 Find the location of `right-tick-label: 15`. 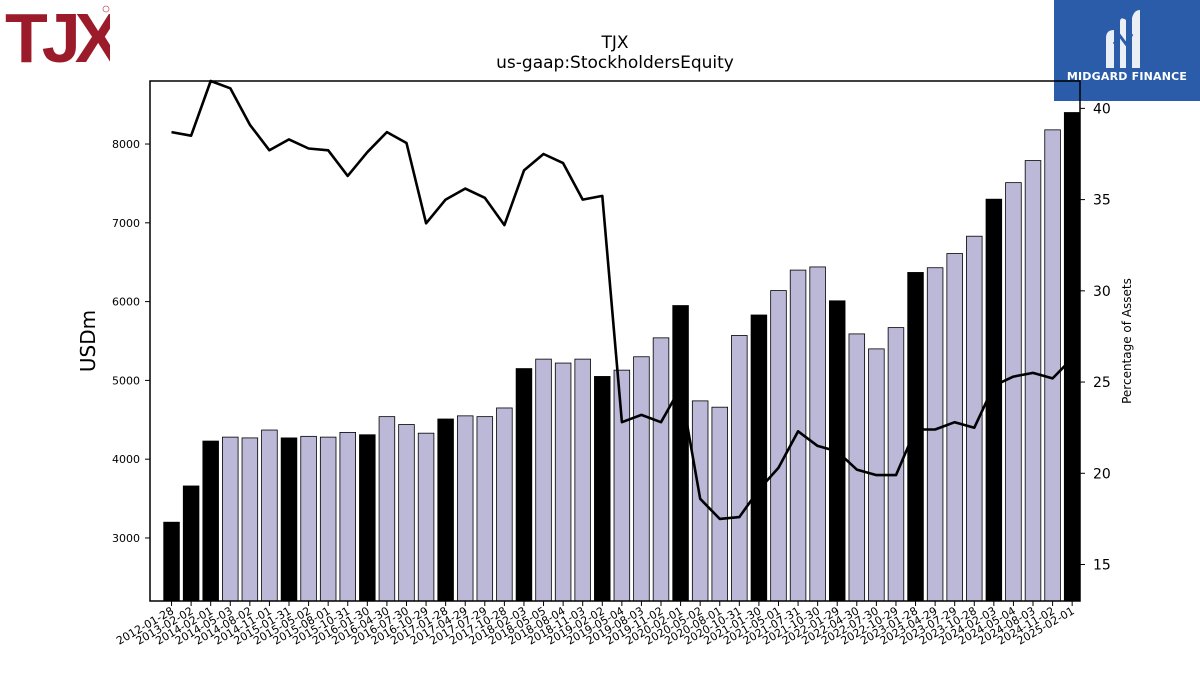

right-tick-label: 15 is located at coordinates (1102, 566).